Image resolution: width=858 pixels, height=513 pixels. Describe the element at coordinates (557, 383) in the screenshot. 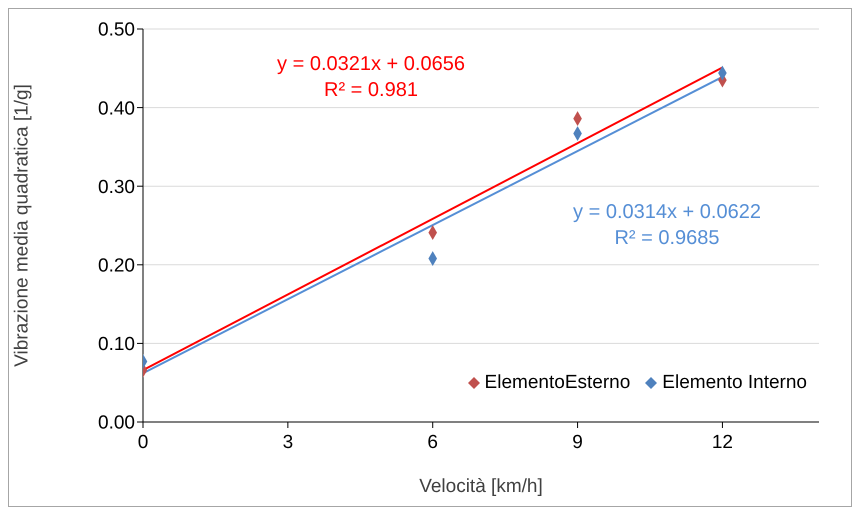

I see `legend-label: ElementoEsterno` at that location.